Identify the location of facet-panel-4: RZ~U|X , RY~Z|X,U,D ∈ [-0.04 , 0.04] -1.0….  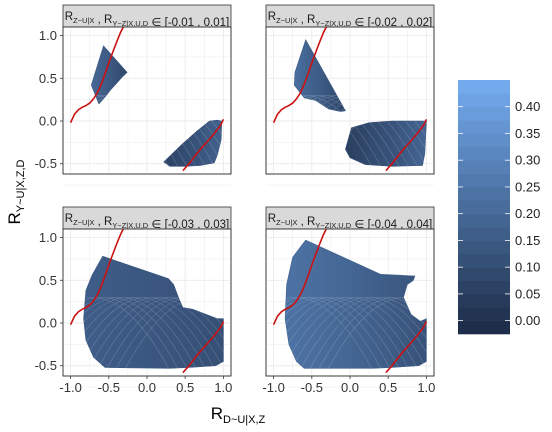
(348, 300).